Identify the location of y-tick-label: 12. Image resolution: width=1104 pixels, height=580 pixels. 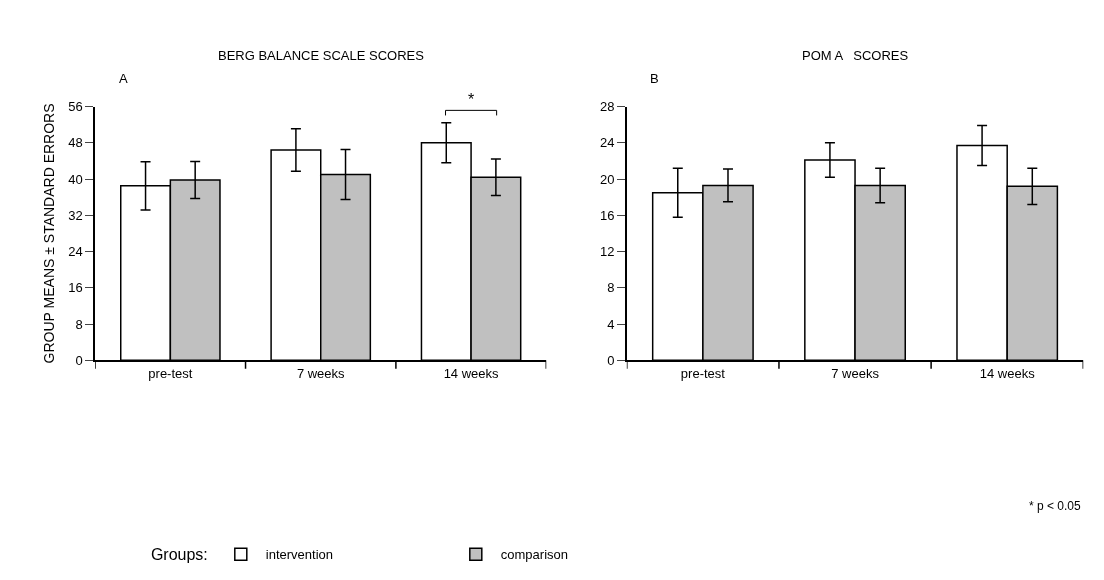
(607, 252).